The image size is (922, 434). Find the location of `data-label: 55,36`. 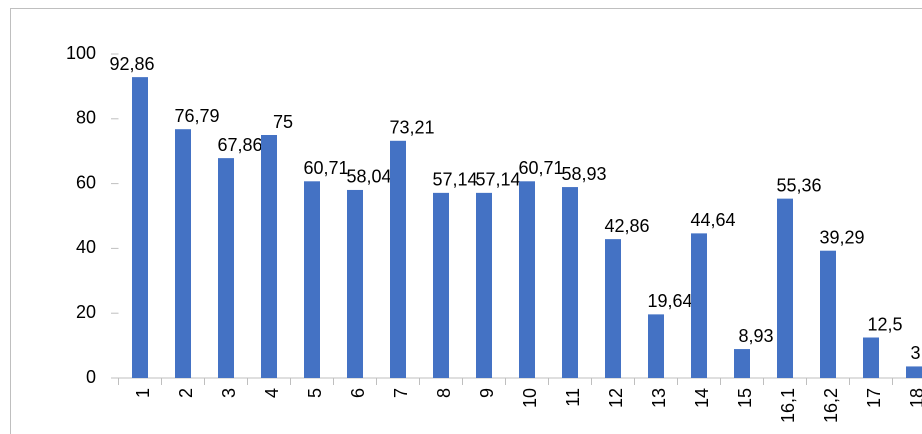

data-label: 55,36 is located at coordinates (798, 185).